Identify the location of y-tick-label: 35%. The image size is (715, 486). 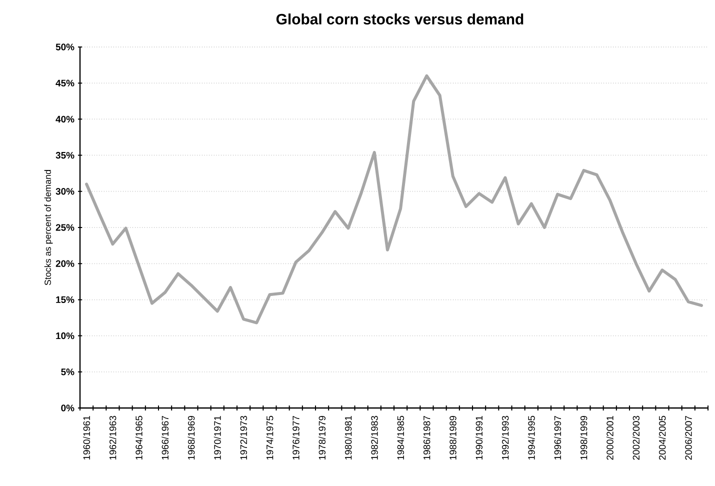
(65, 155).